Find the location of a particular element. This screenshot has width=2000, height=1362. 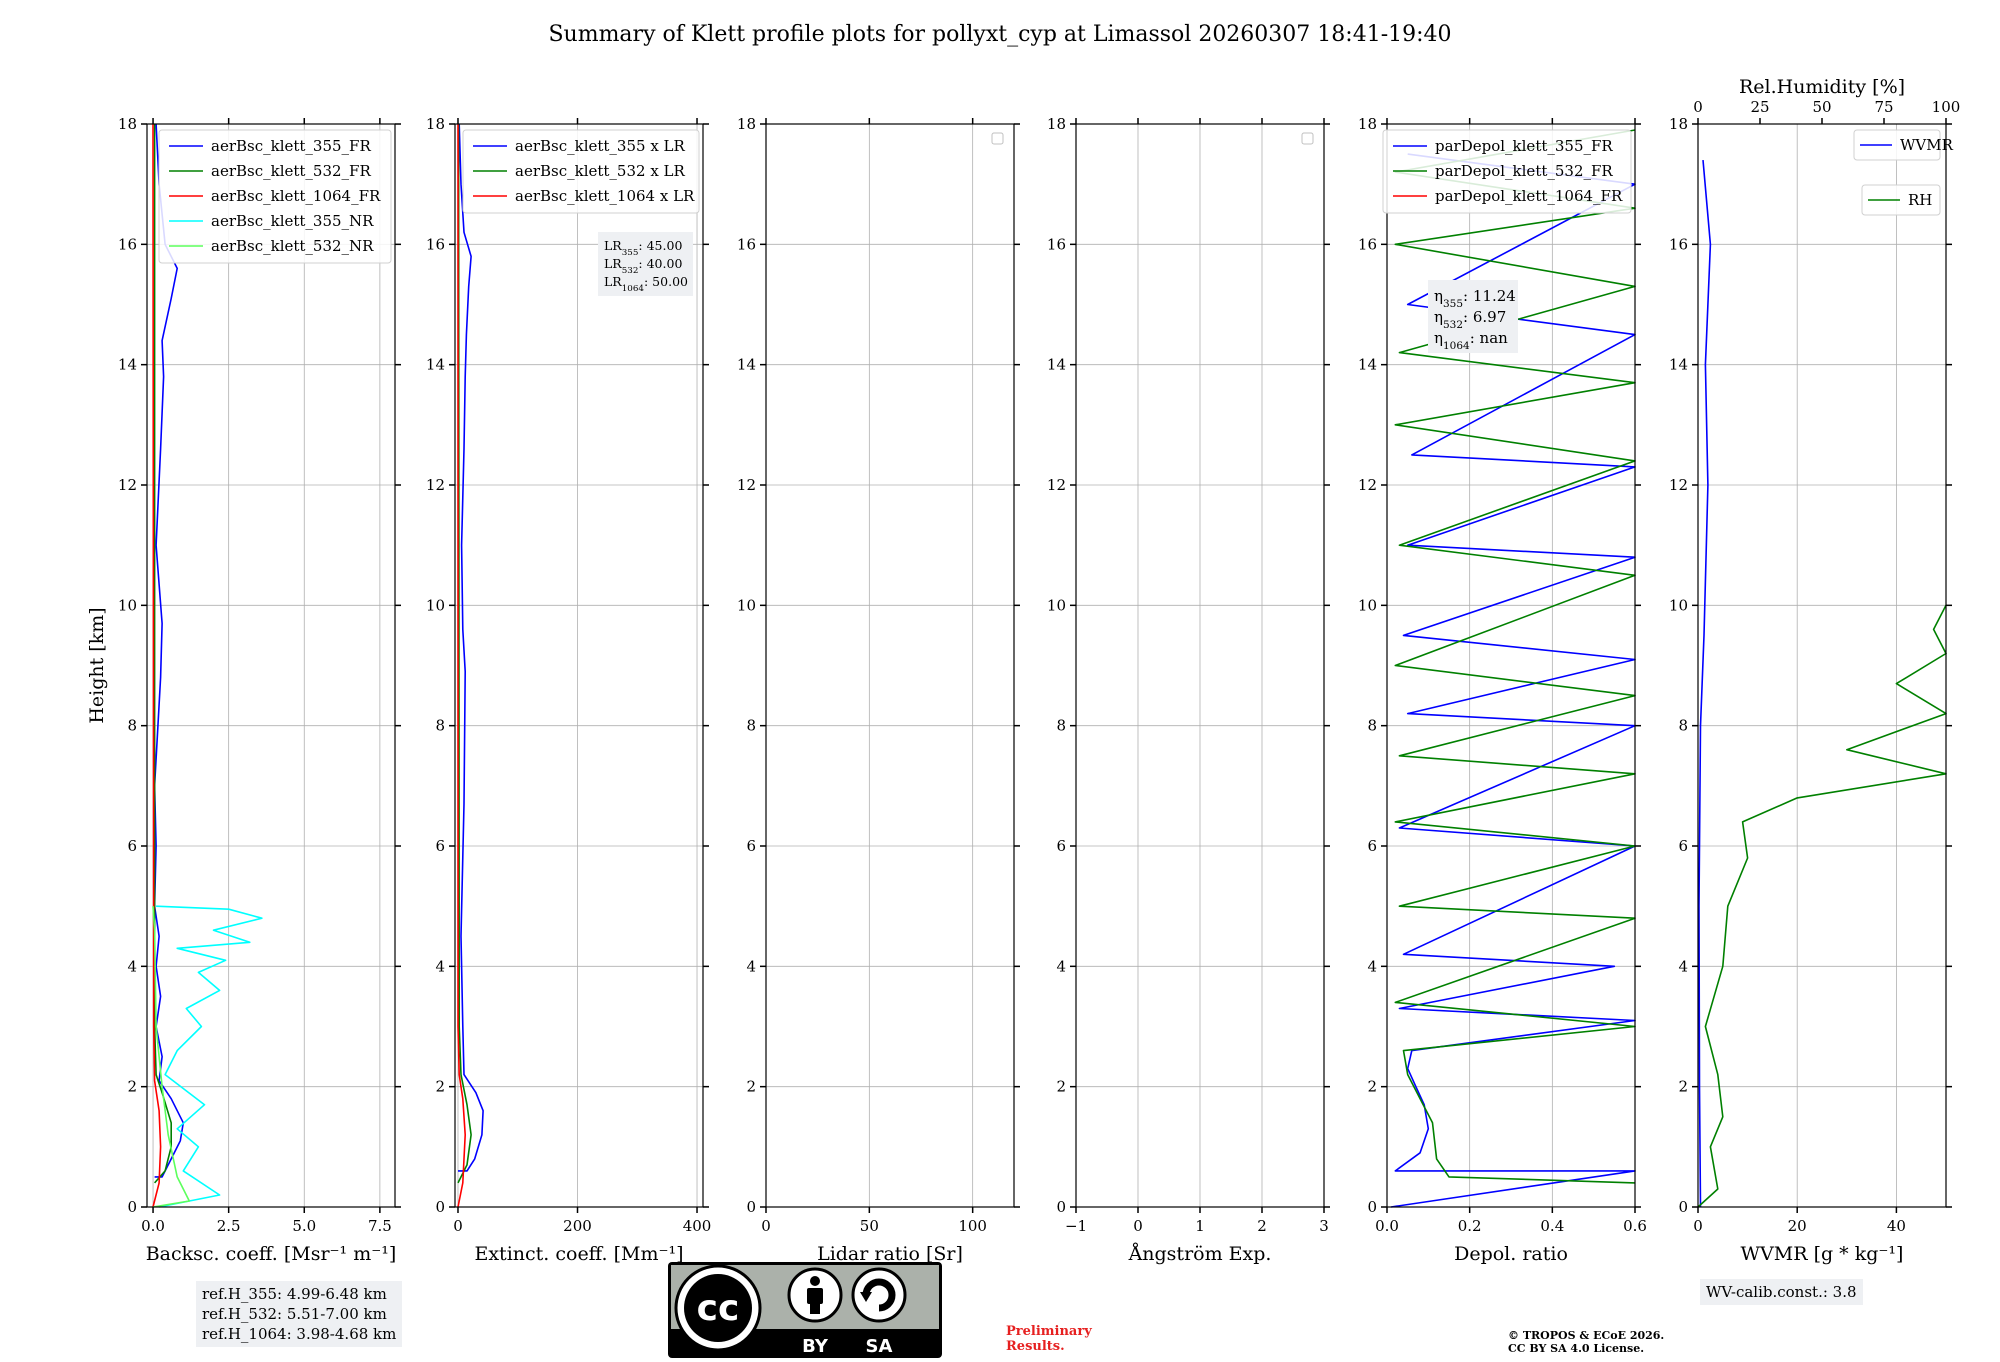

x-tick-label: 400 is located at coordinates (697, 1226).